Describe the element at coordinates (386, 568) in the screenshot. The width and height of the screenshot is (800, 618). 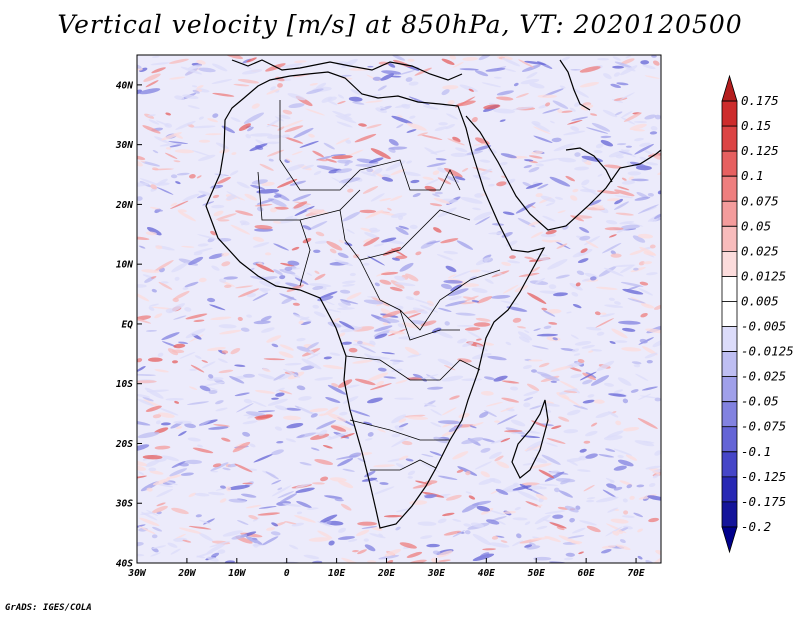
I see `longitude-axis: 30W 20W 10W 0 10E 20E 30E 40E 50E 60E 70E` at that location.